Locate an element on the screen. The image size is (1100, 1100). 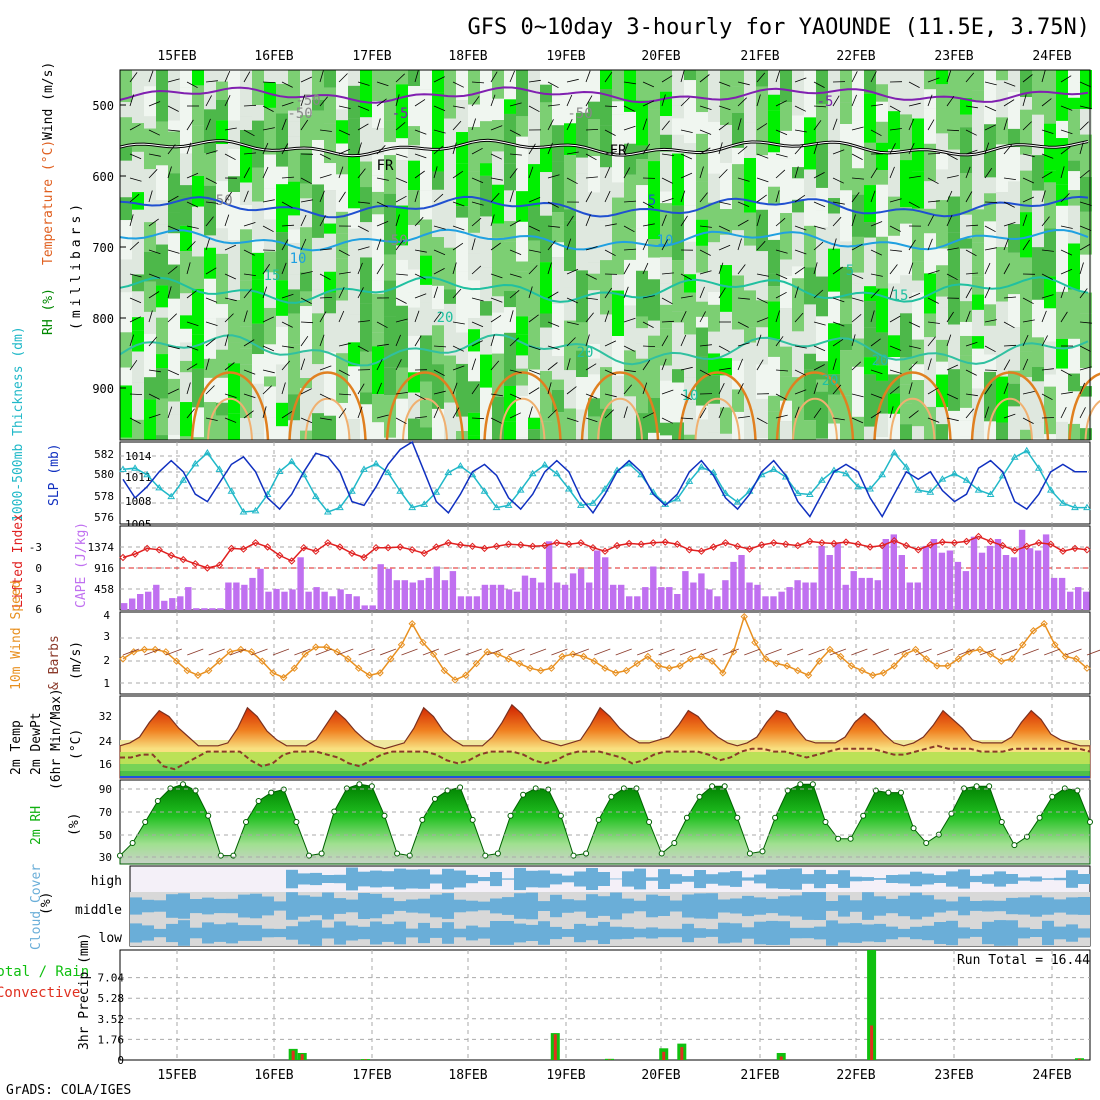
dewpt-line is located at coordinates (605, 757).